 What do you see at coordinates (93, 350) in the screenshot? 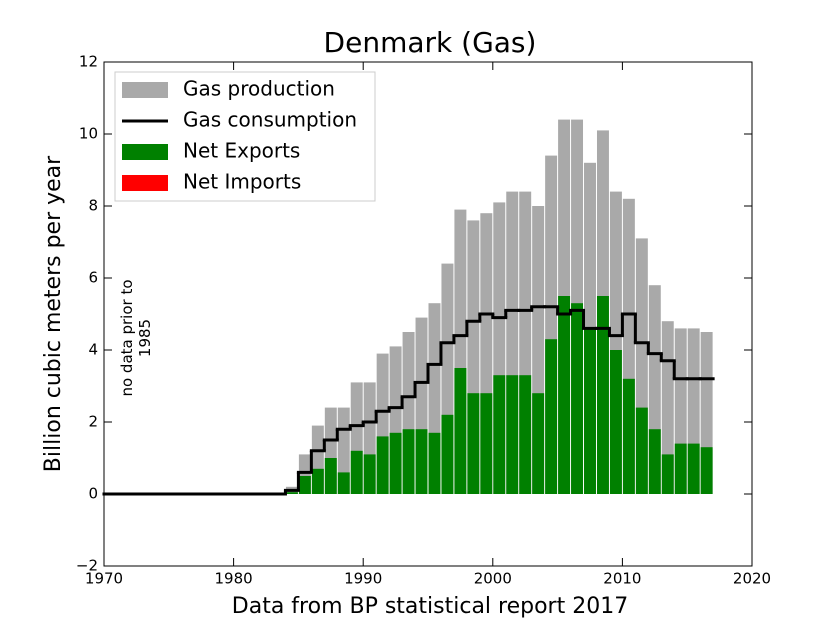
I see `y-tick-label: 4` at bounding box center [93, 350].